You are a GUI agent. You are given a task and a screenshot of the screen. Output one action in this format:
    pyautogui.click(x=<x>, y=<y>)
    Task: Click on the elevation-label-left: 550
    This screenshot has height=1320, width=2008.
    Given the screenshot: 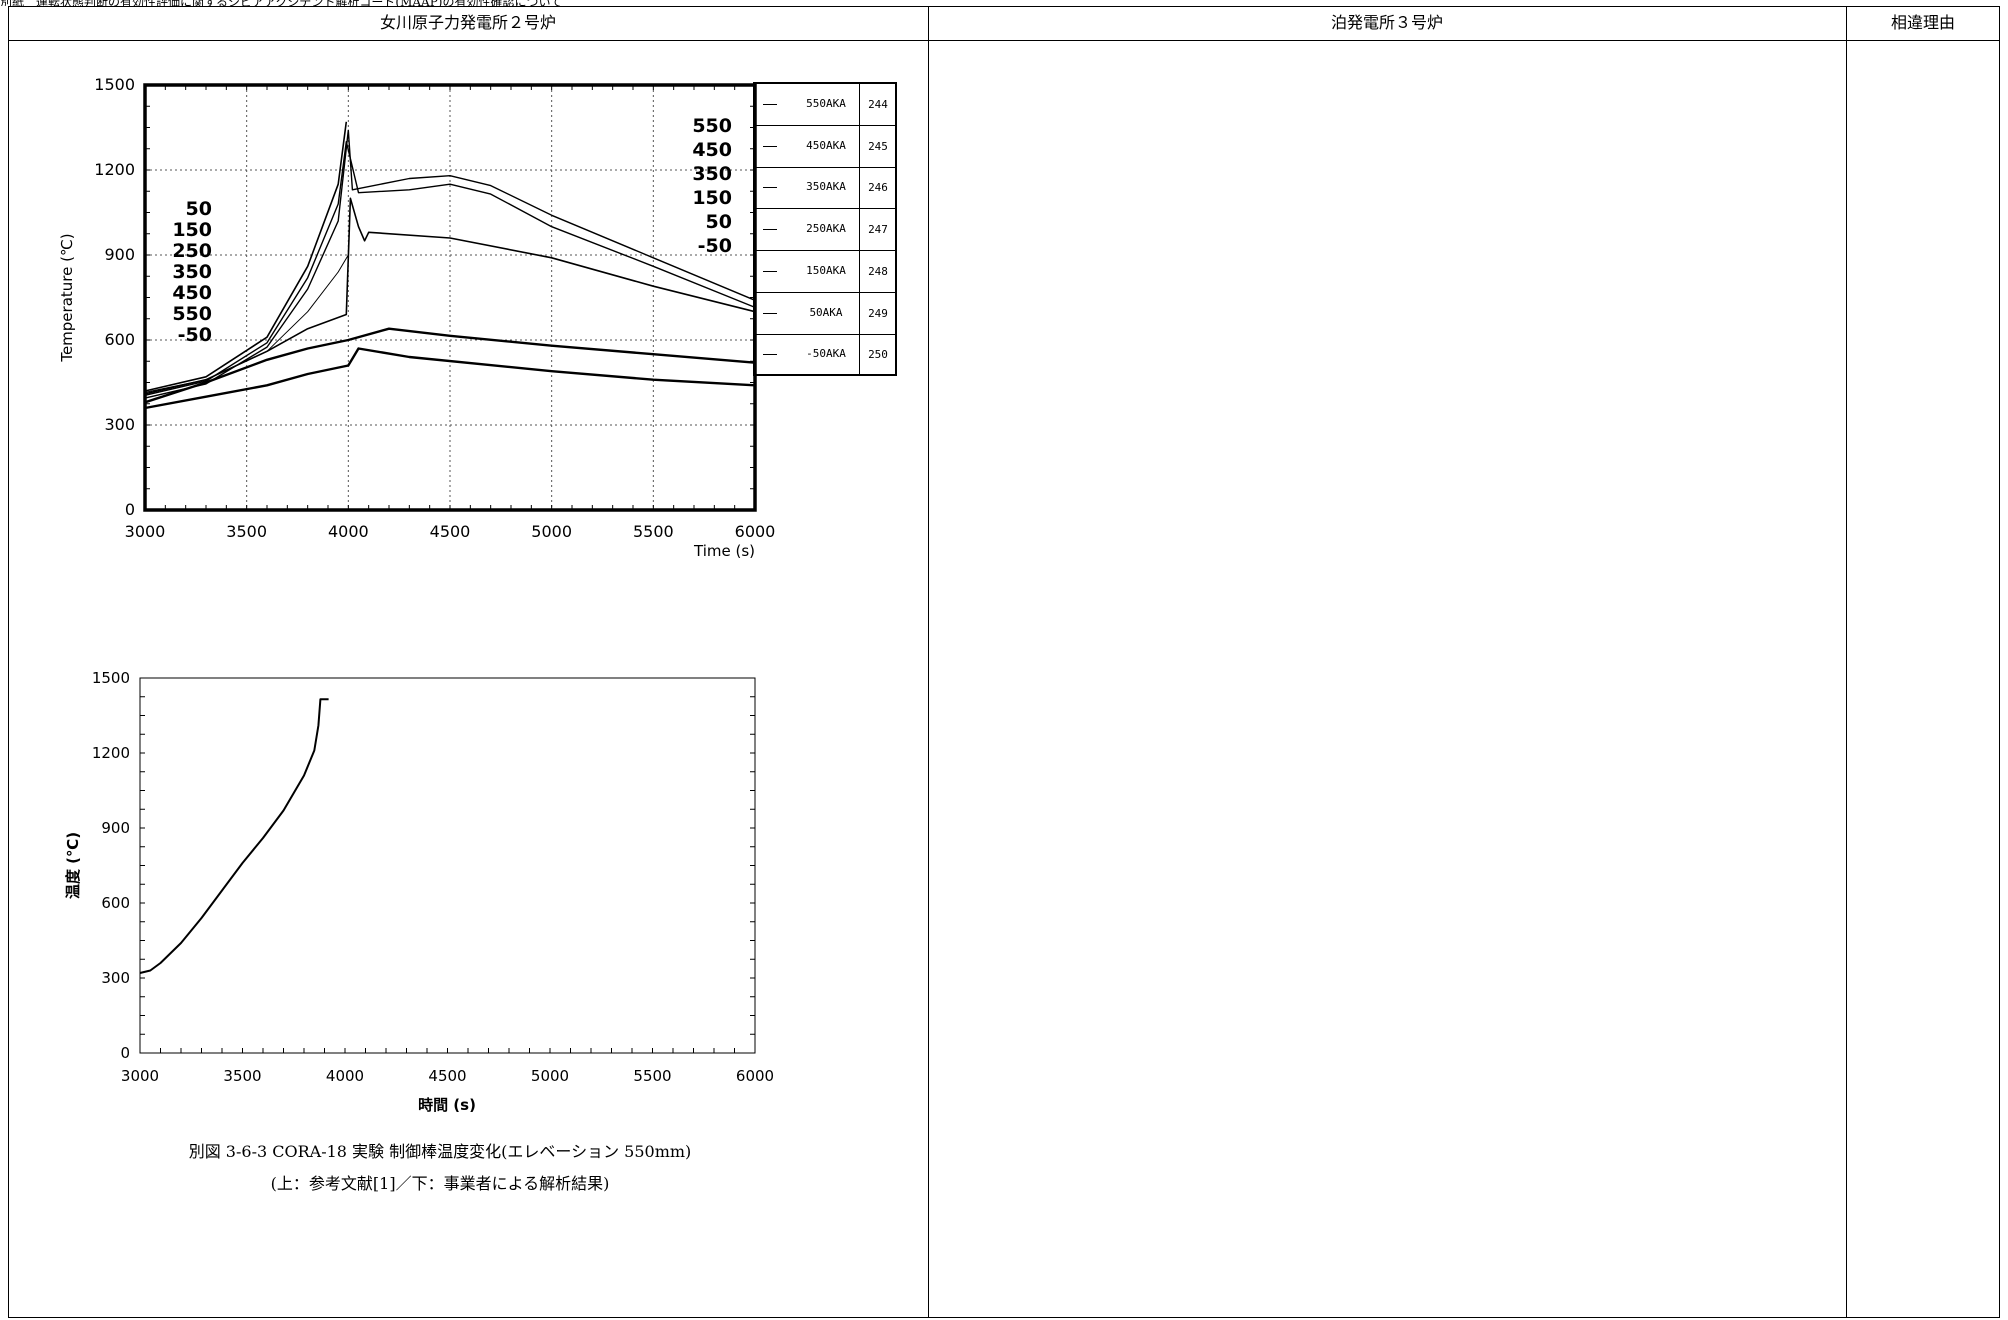 What is the action you would take?
    pyautogui.click(x=192, y=314)
    